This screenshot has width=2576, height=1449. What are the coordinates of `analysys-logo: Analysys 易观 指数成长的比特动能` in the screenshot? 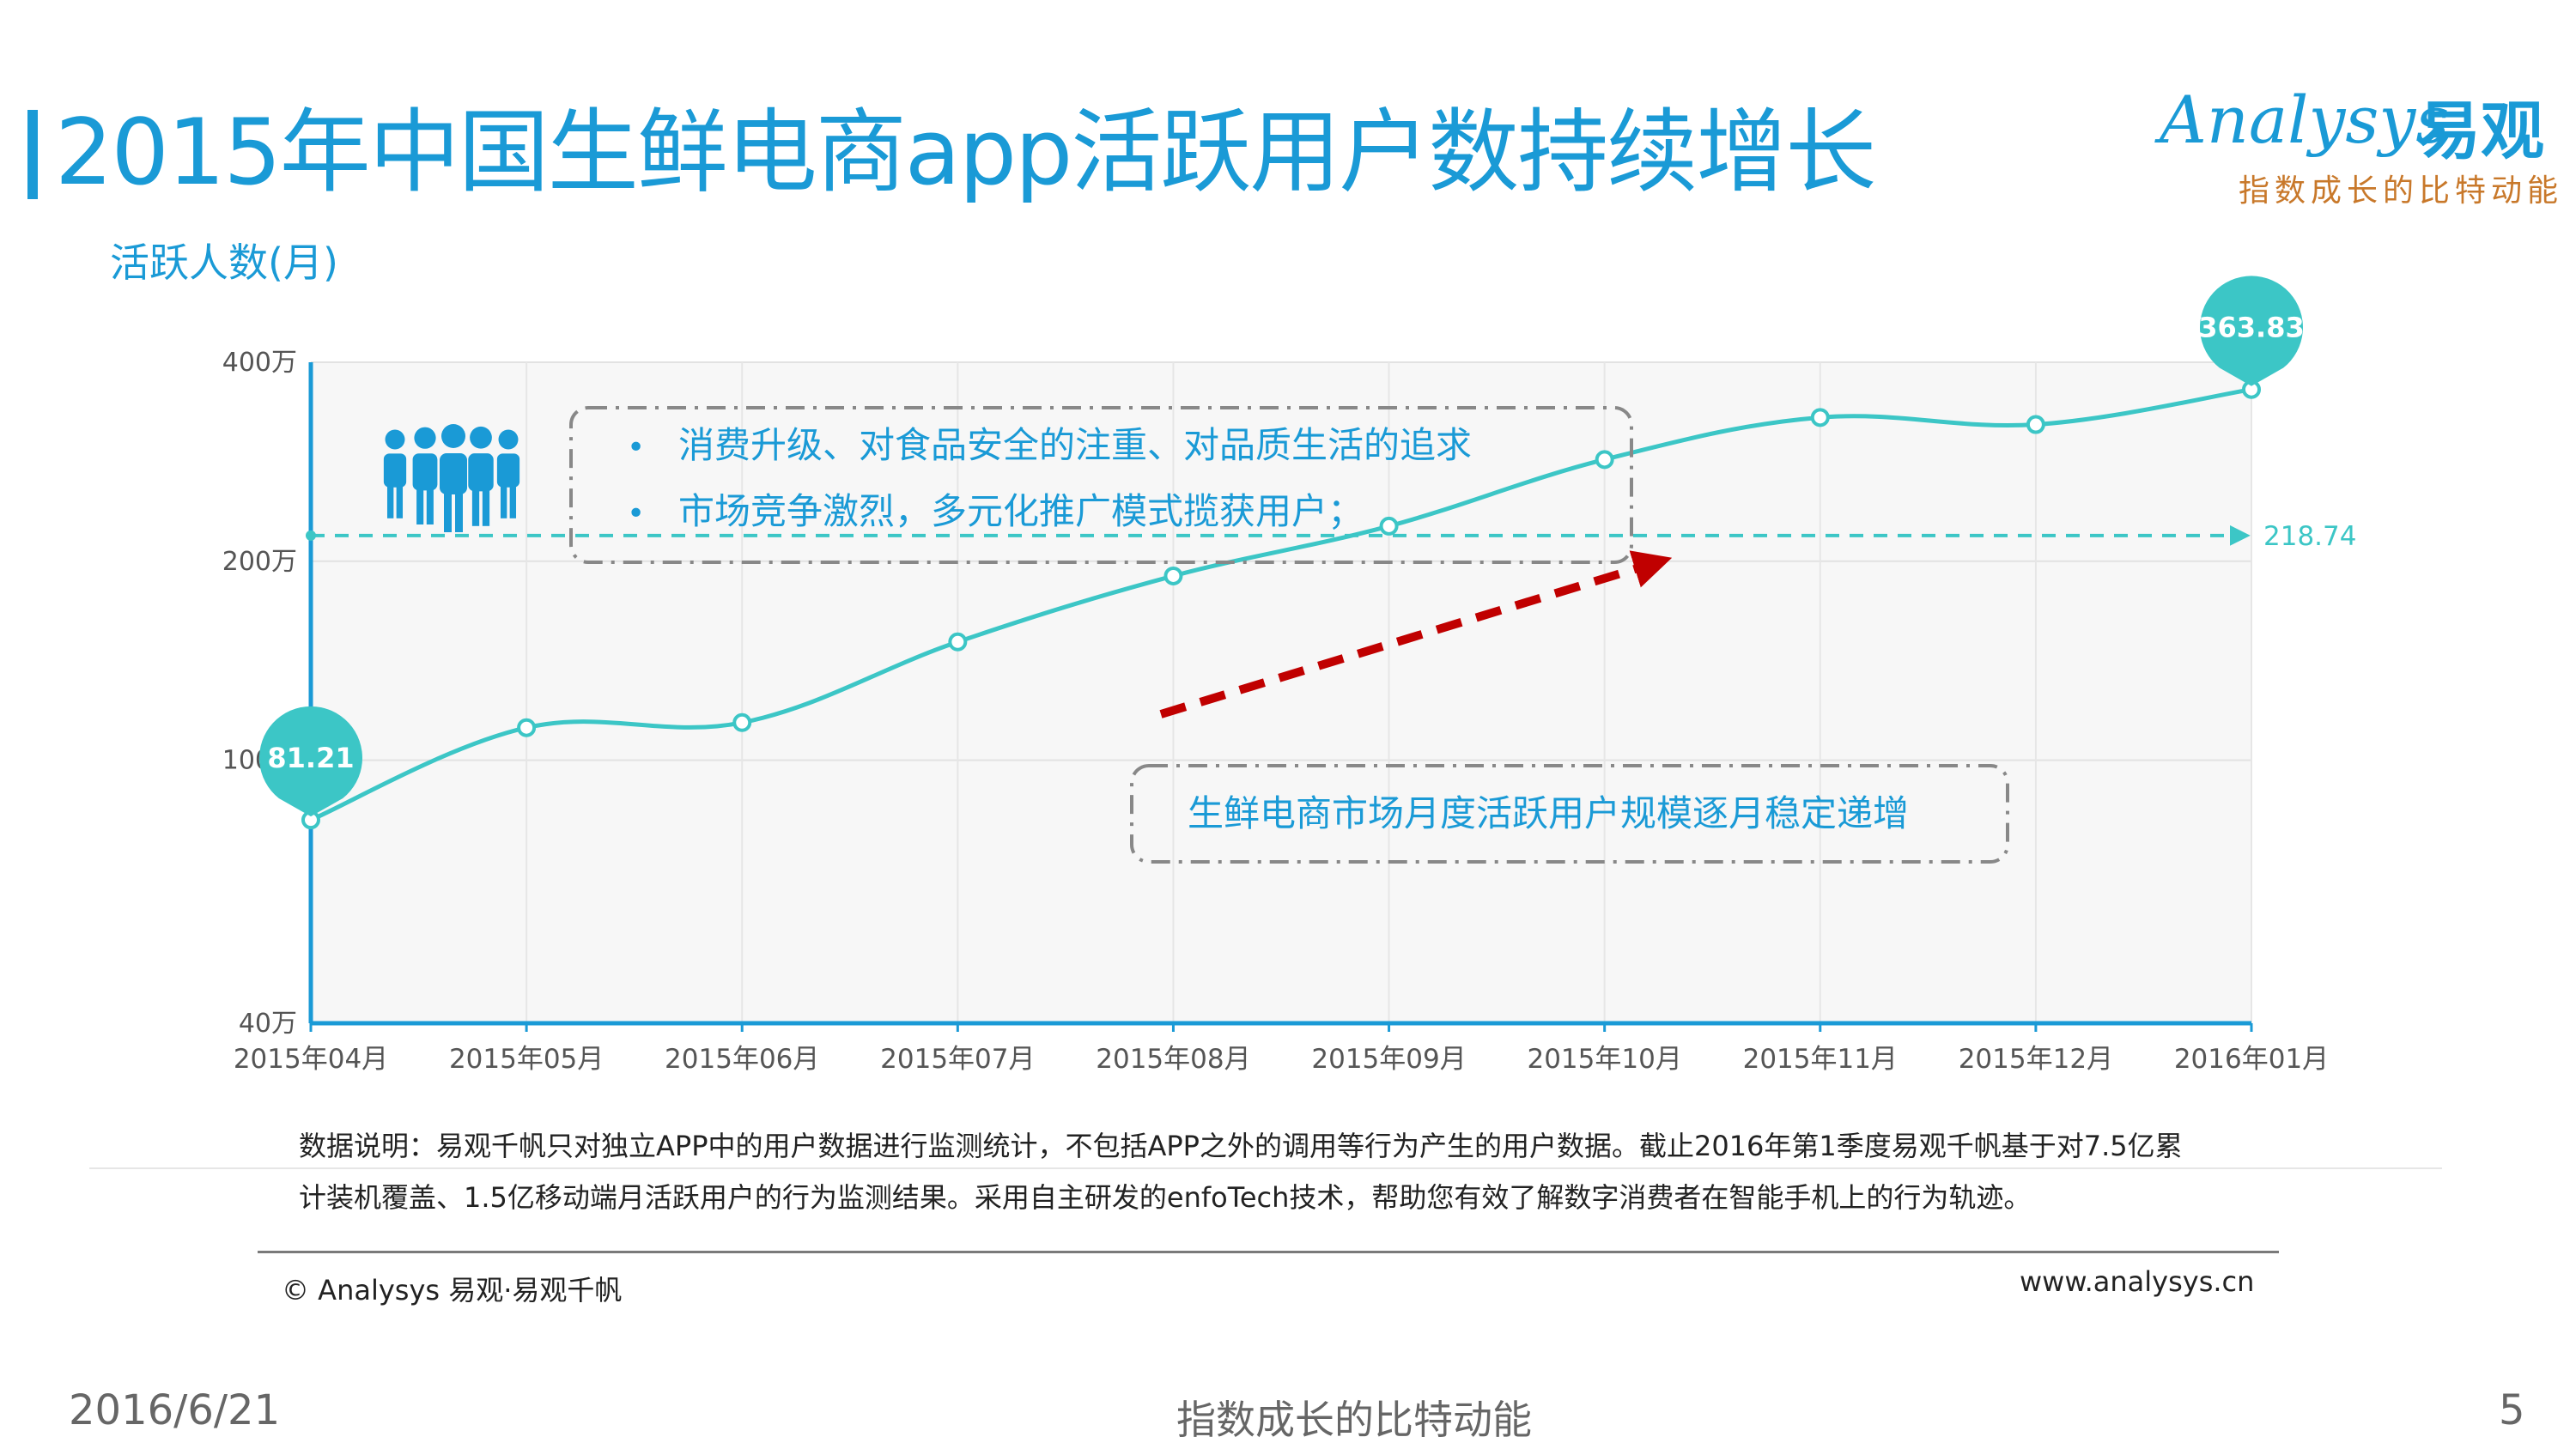 It's located at (2359, 146).